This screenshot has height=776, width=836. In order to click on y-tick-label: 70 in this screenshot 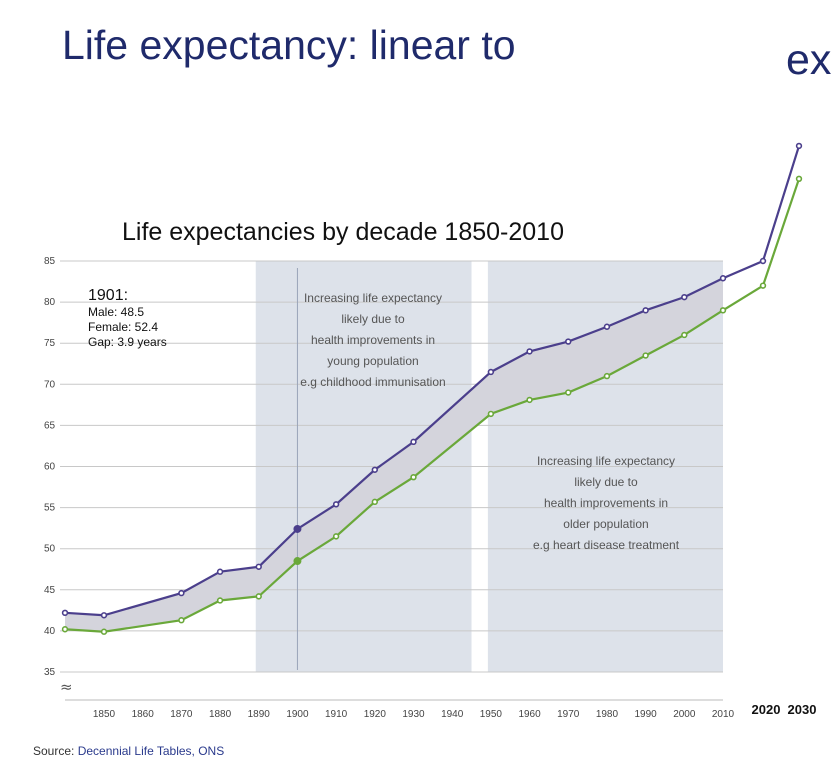, I will do `click(50, 384)`.